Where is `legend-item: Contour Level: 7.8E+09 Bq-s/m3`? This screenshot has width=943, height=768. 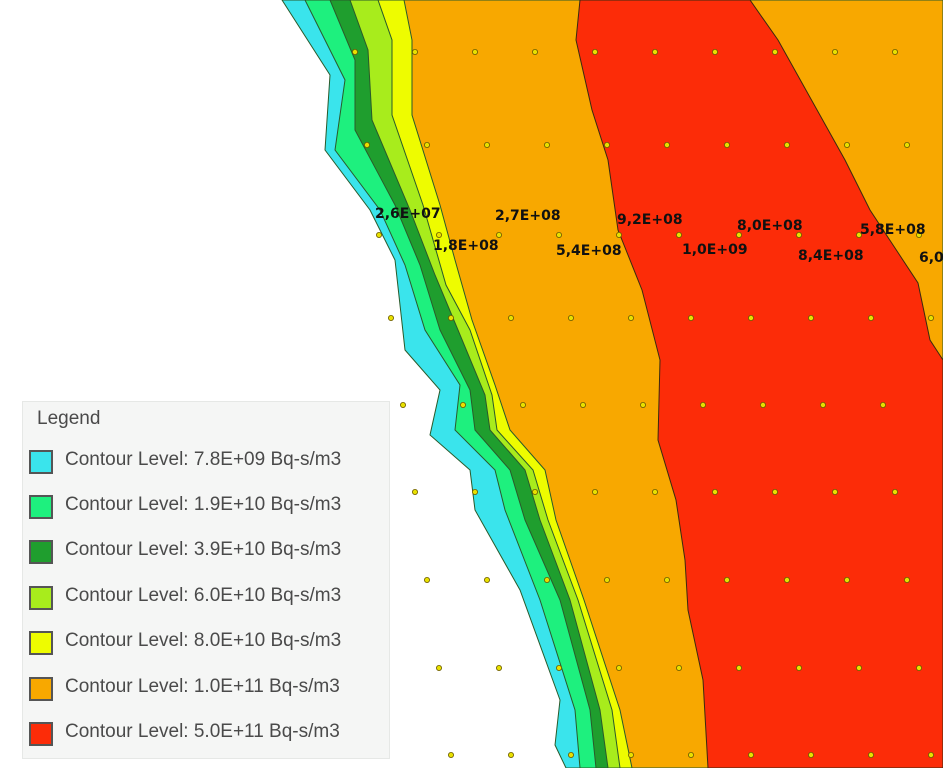 legend-item: Contour Level: 7.8E+09 Bq-s/m3 is located at coordinates (207, 461).